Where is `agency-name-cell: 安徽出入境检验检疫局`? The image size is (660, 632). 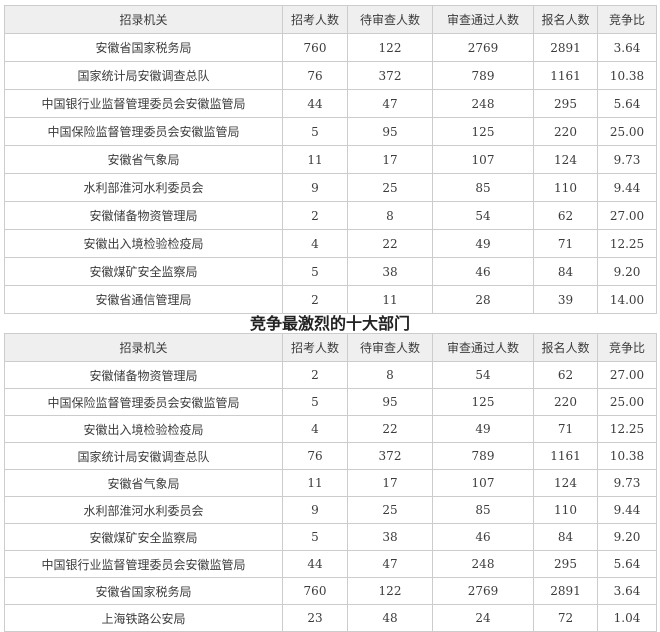 agency-name-cell: 安徽出入境检验检疫局 is located at coordinates (143, 243).